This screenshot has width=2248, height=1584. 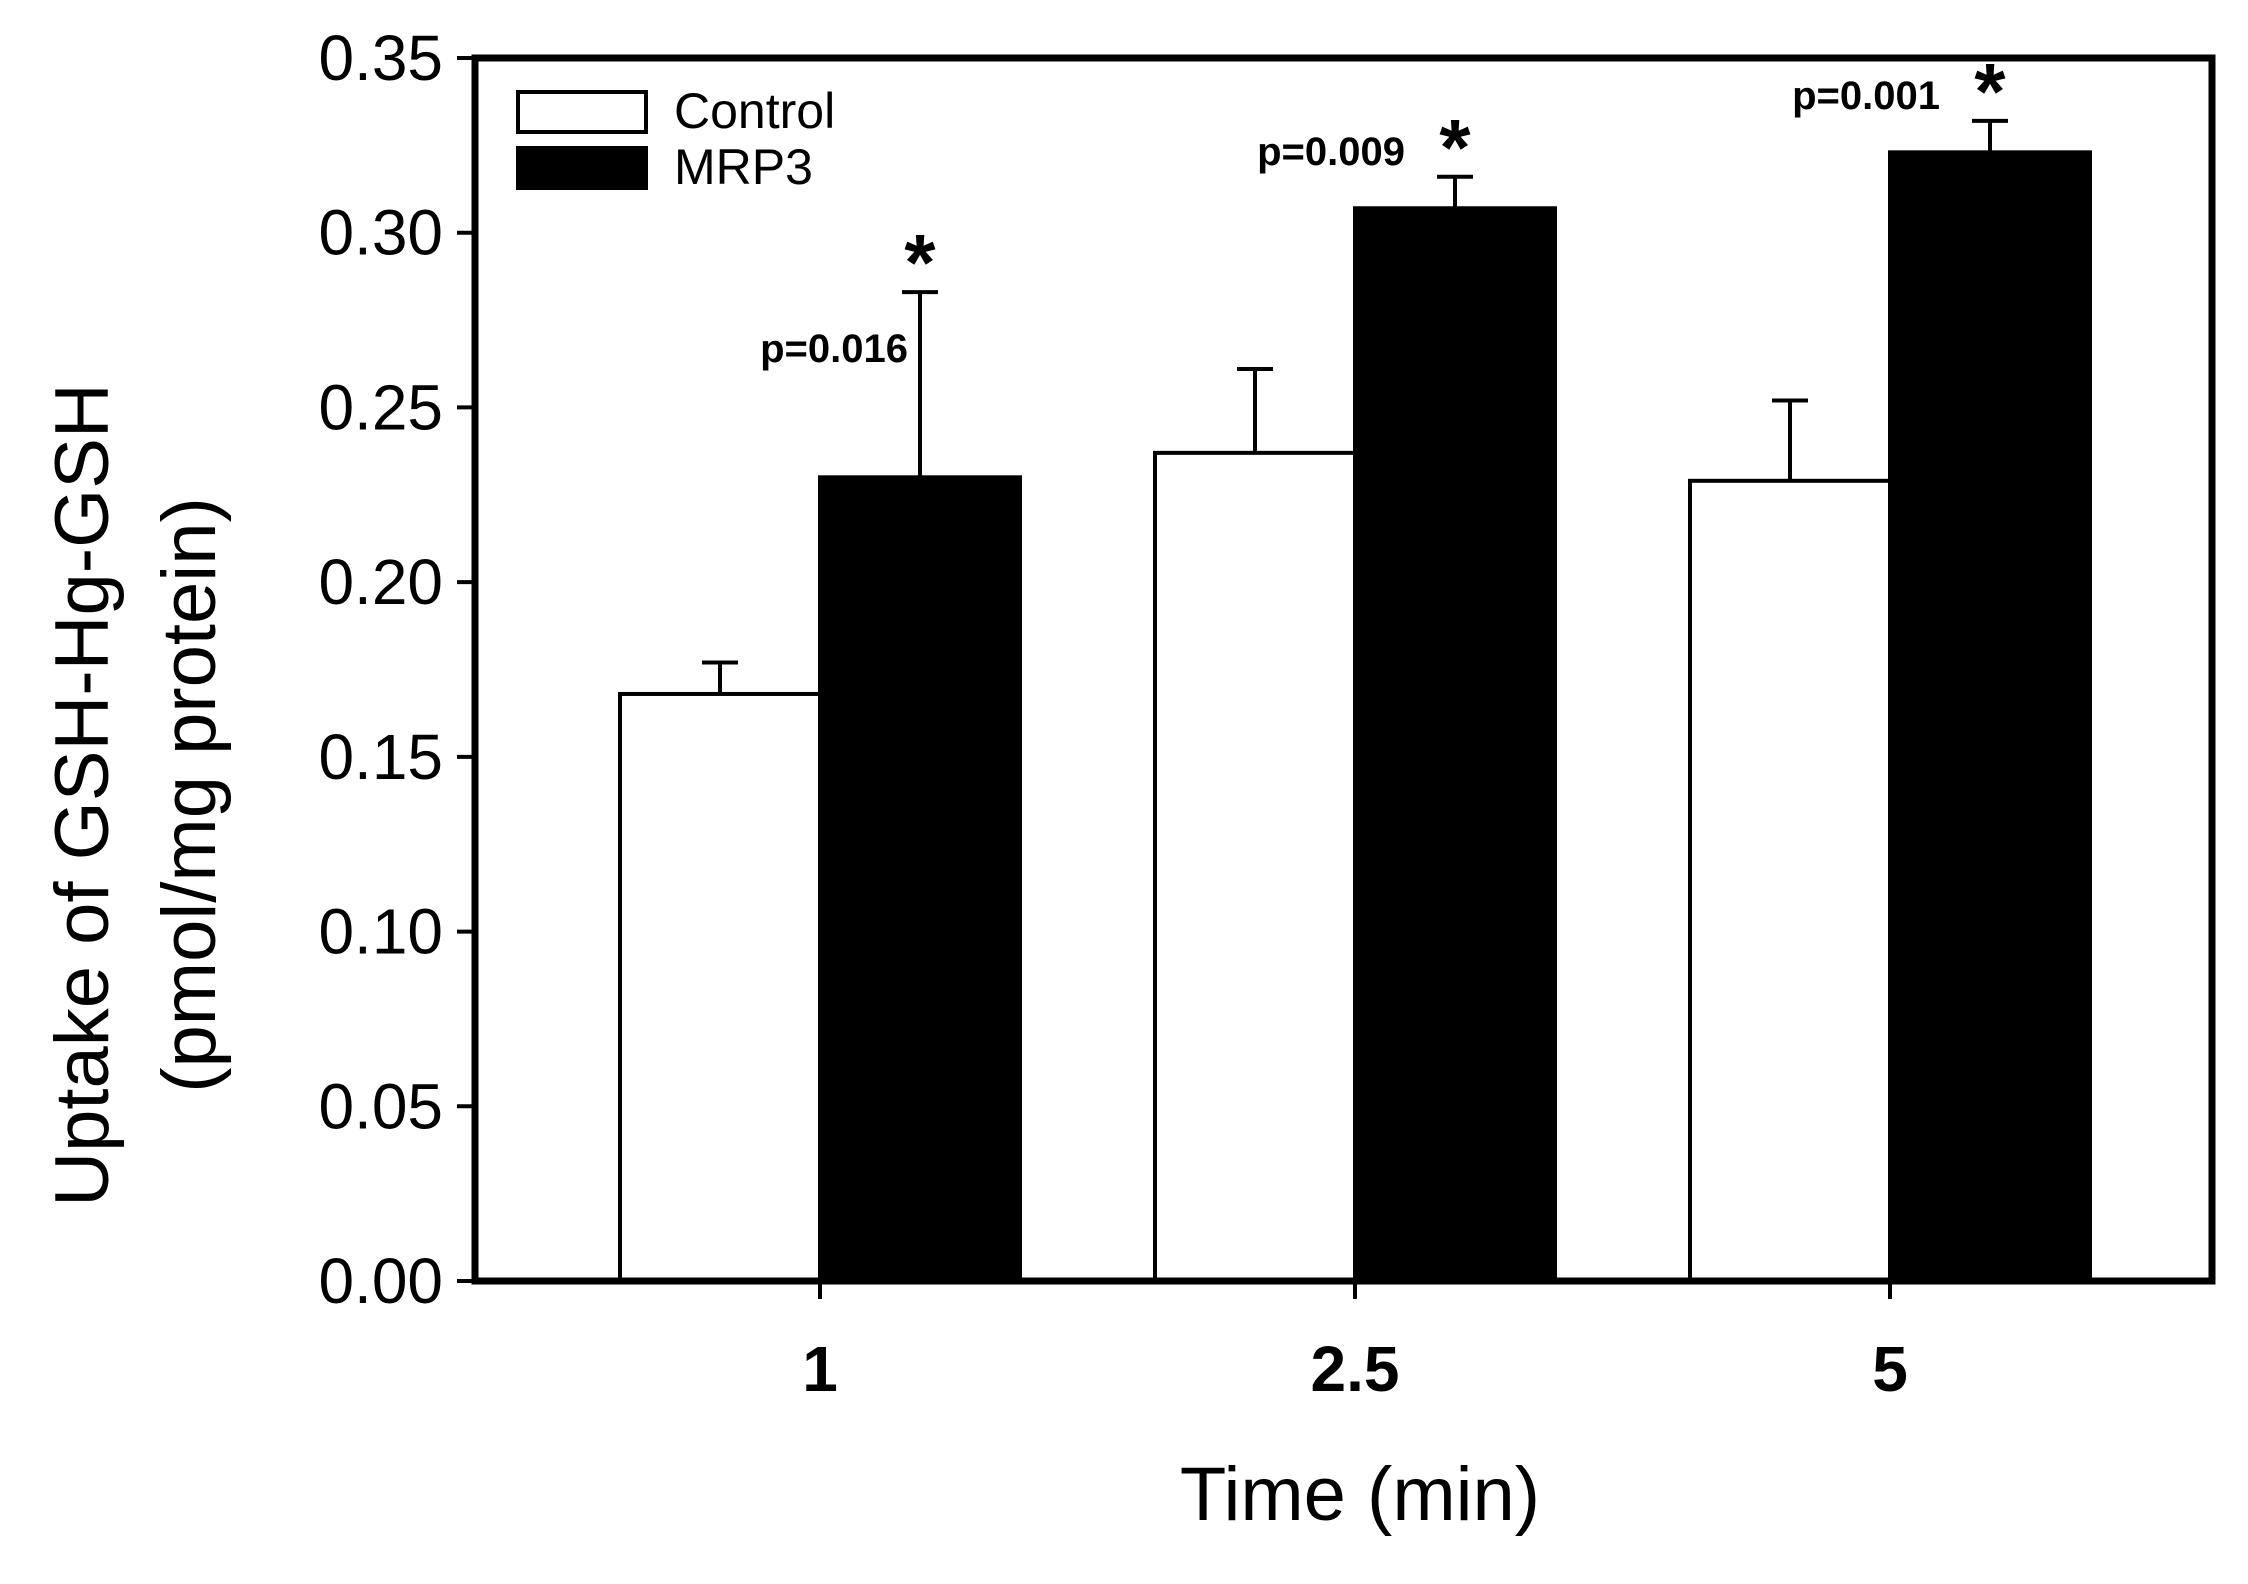 I want to click on x-tick-label: 2.5, so click(x=1355, y=1369).